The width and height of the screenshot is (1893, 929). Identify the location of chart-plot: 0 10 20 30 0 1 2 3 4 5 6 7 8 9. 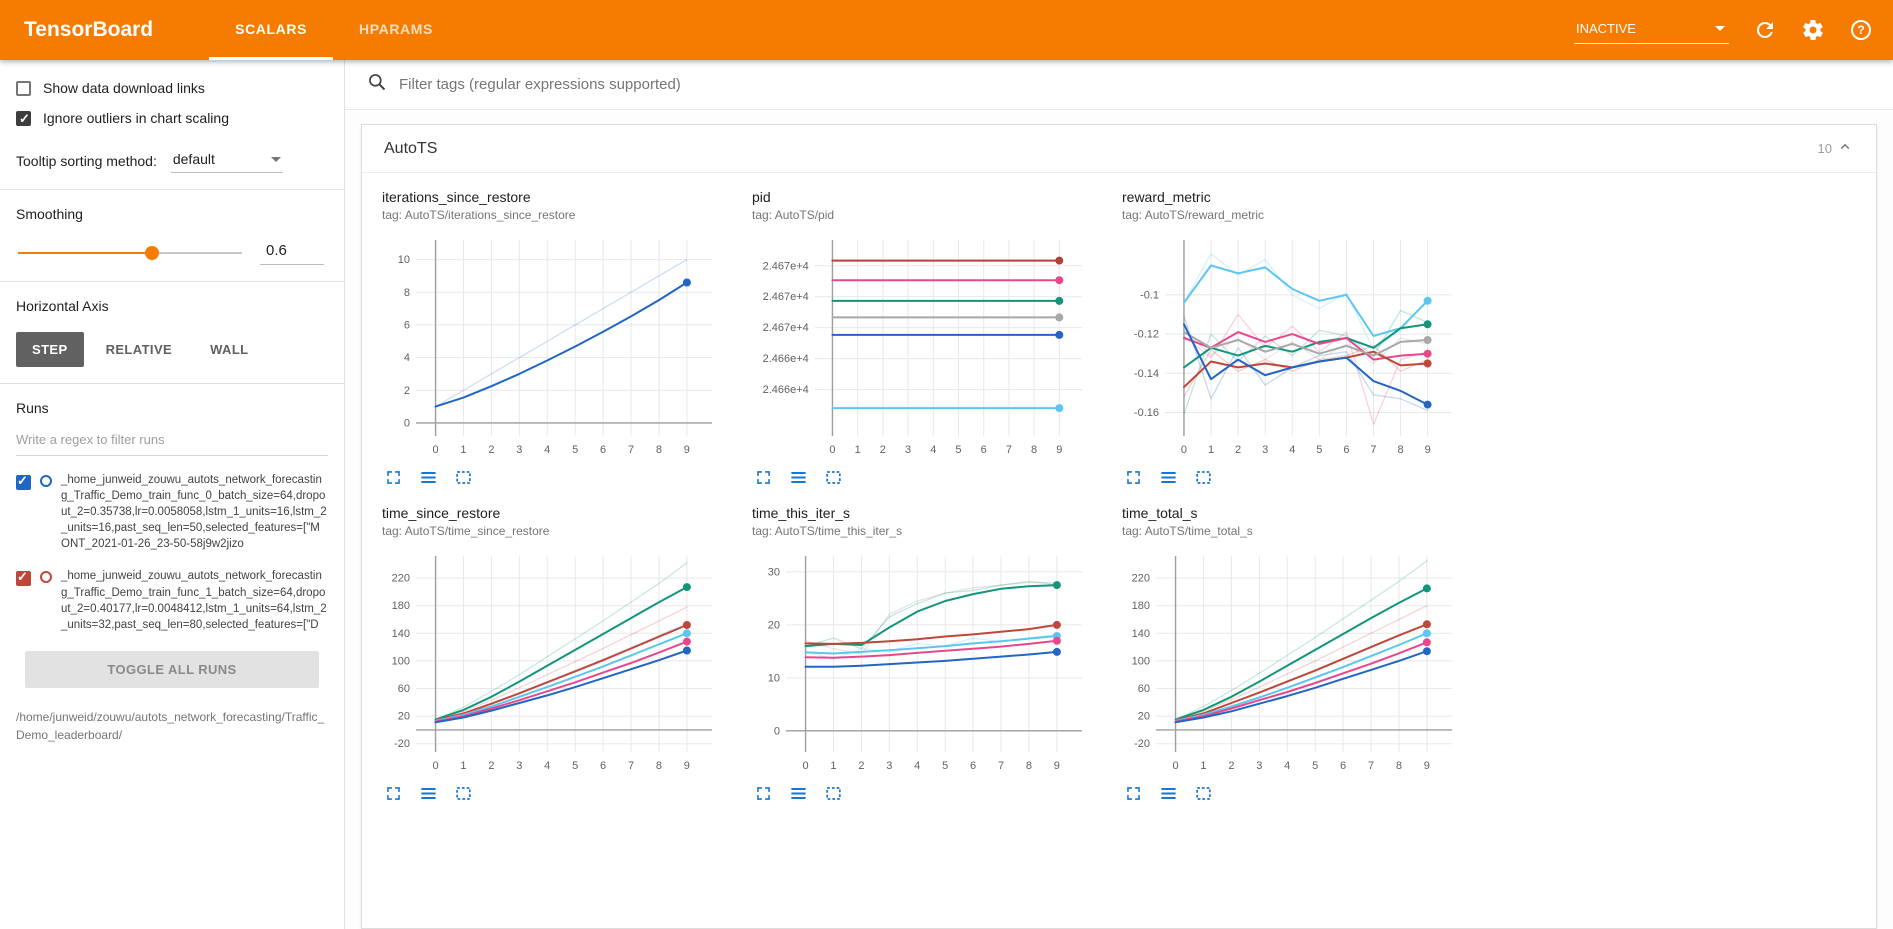
(922, 662).